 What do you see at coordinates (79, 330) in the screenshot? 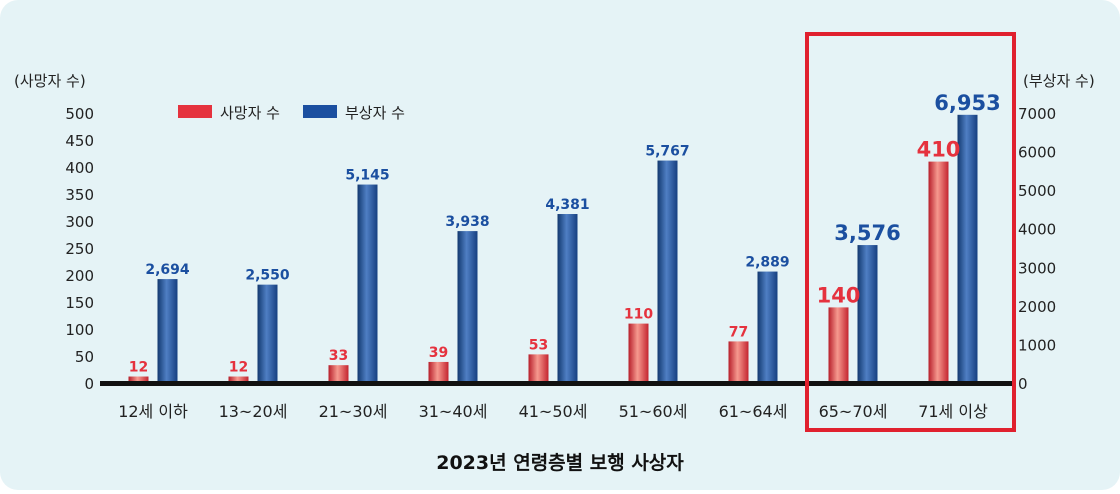
I see `left-tick-label: 100` at bounding box center [79, 330].